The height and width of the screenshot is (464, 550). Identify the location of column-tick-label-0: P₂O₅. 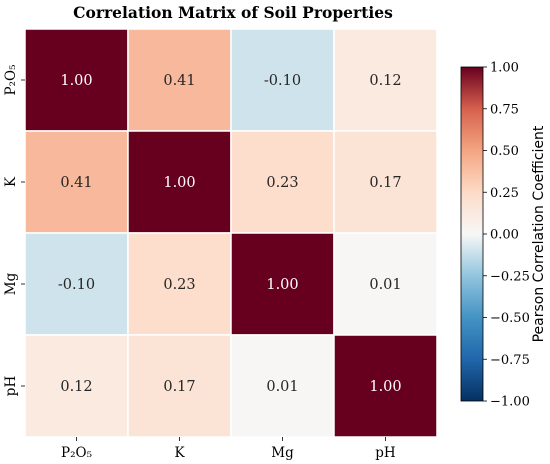
(76, 453).